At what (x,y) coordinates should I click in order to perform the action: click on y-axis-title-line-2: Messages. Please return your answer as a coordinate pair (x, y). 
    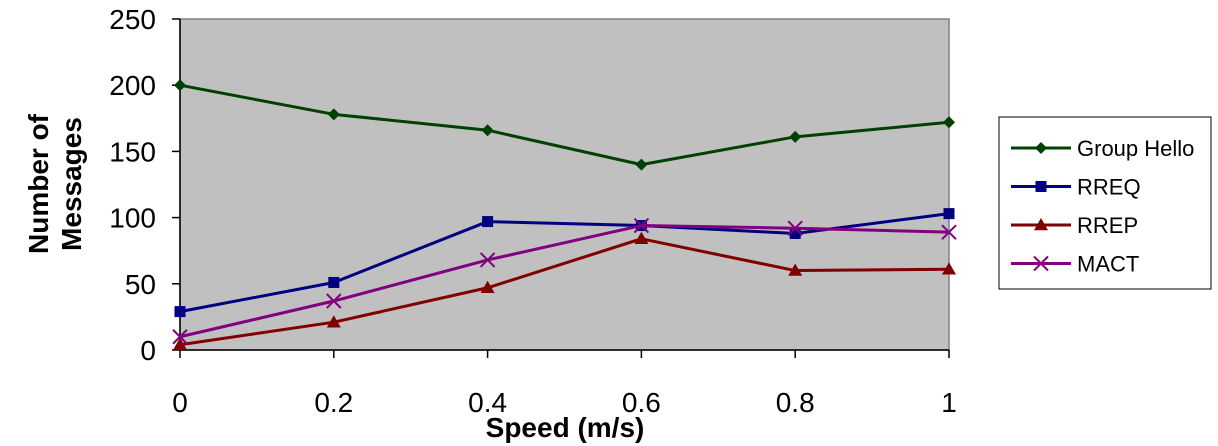
    Looking at the image, I should click on (71, 184).